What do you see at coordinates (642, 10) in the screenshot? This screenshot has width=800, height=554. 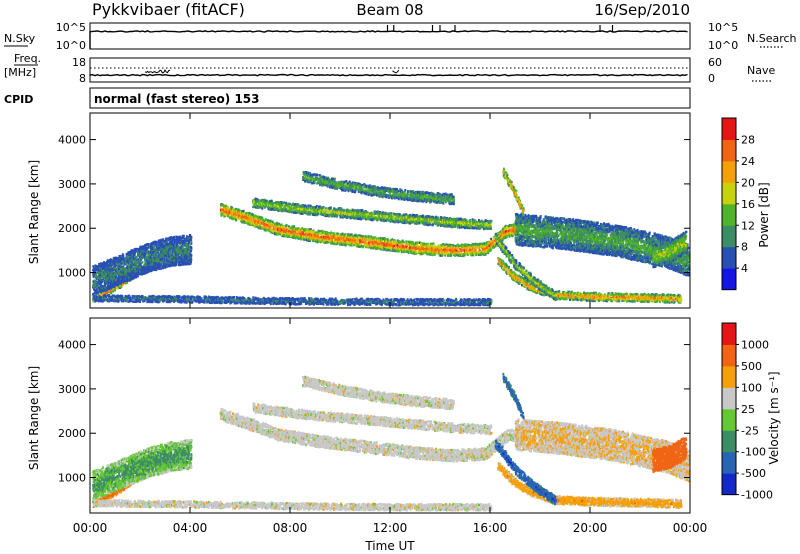 I see `date-title: 16/Sep/2010` at bounding box center [642, 10].